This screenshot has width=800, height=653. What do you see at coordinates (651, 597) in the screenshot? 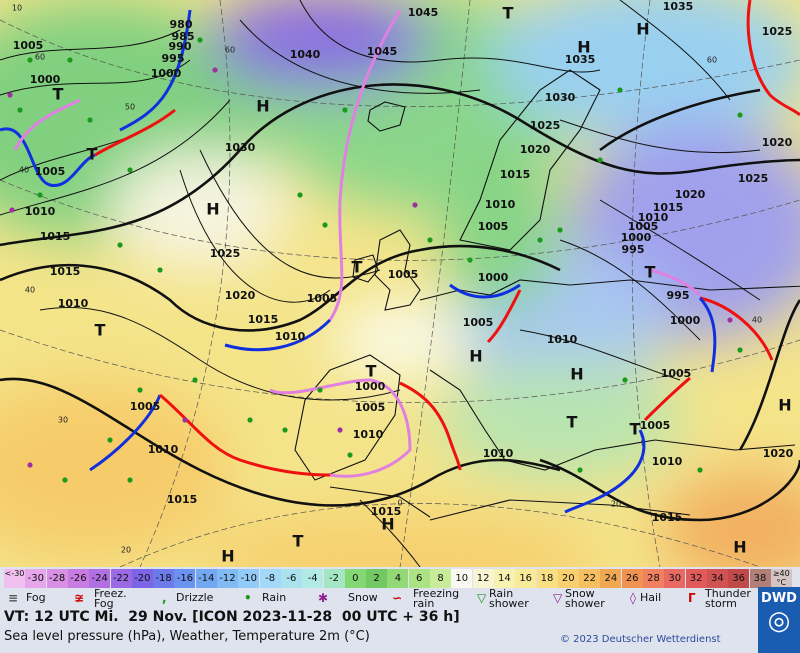
I see `legend-label: Hail` at bounding box center [651, 597].